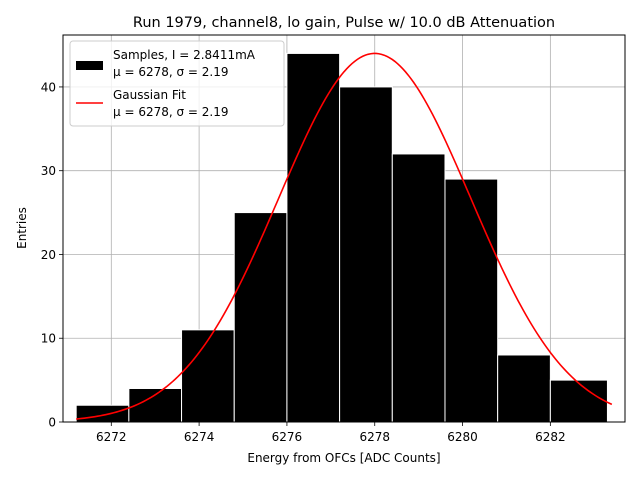 This screenshot has width=640, height=480. Describe the element at coordinates (111, 437) in the screenshot. I see `x-tick-label: 6272` at that location.